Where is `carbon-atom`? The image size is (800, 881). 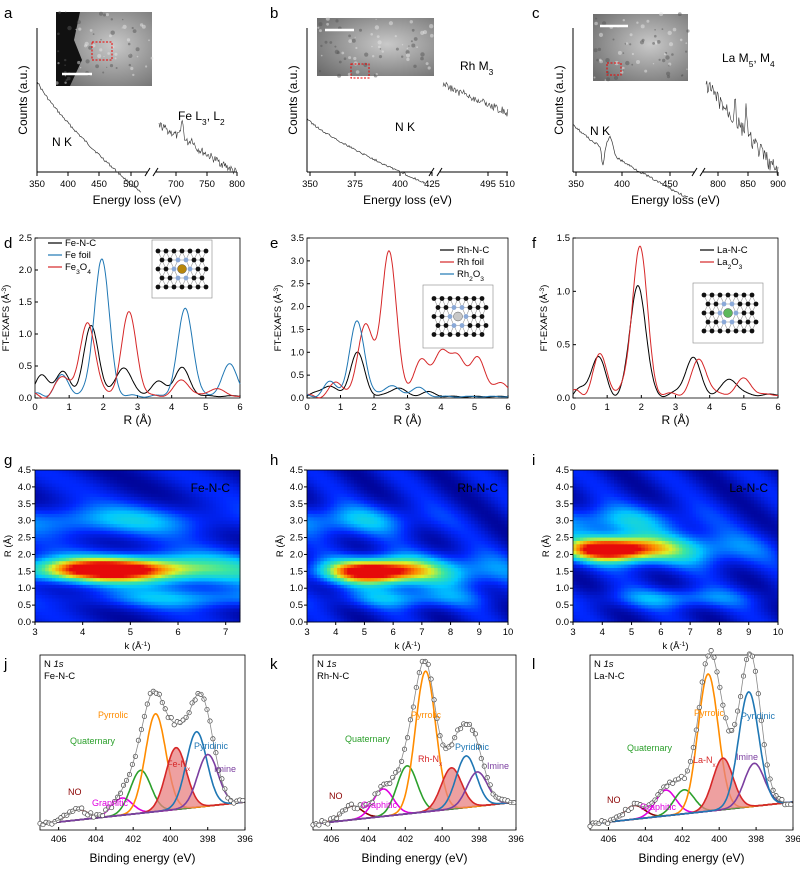
carbon-atom is located at coordinates (708, 304).